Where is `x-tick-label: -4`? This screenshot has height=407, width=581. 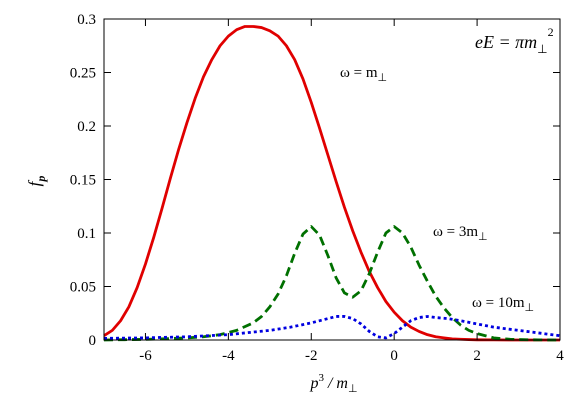 x-tick-label: -4 is located at coordinates (228, 356).